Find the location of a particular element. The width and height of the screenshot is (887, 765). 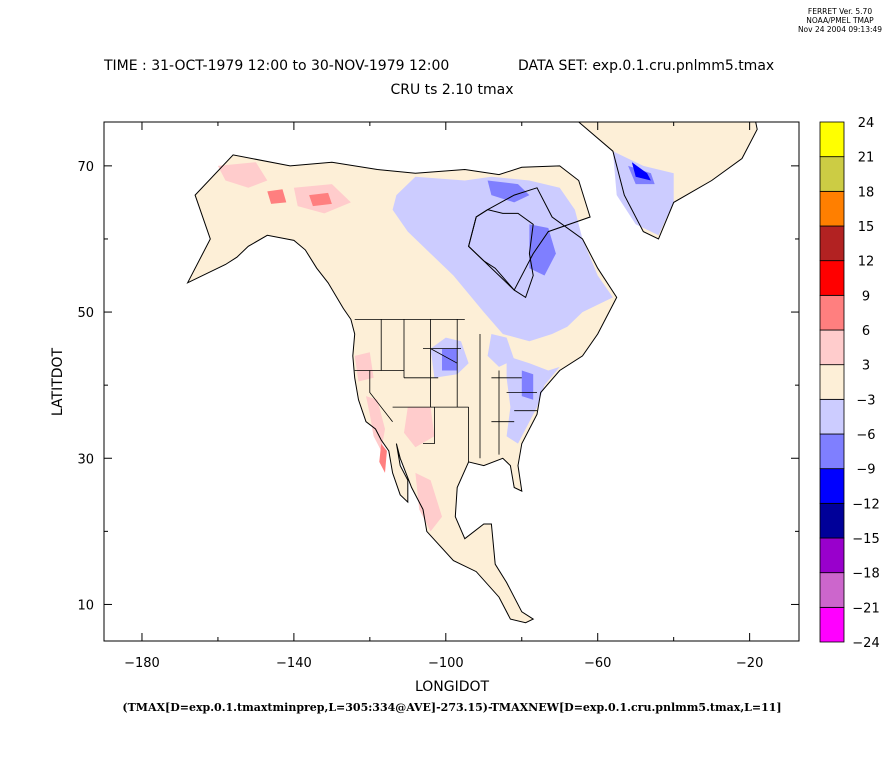

region-greenland-blue is located at coordinates (643, 193).